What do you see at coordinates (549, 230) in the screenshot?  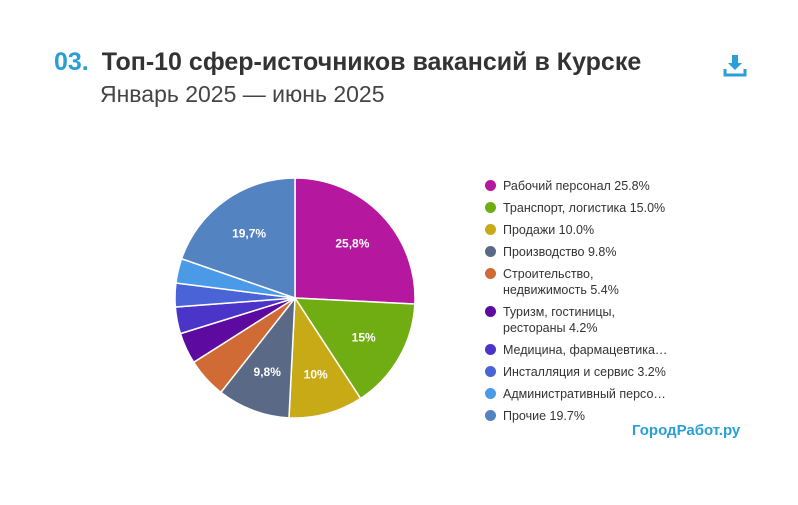 I see `legend-label: Продажи 10.0%` at bounding box center [549, 230].